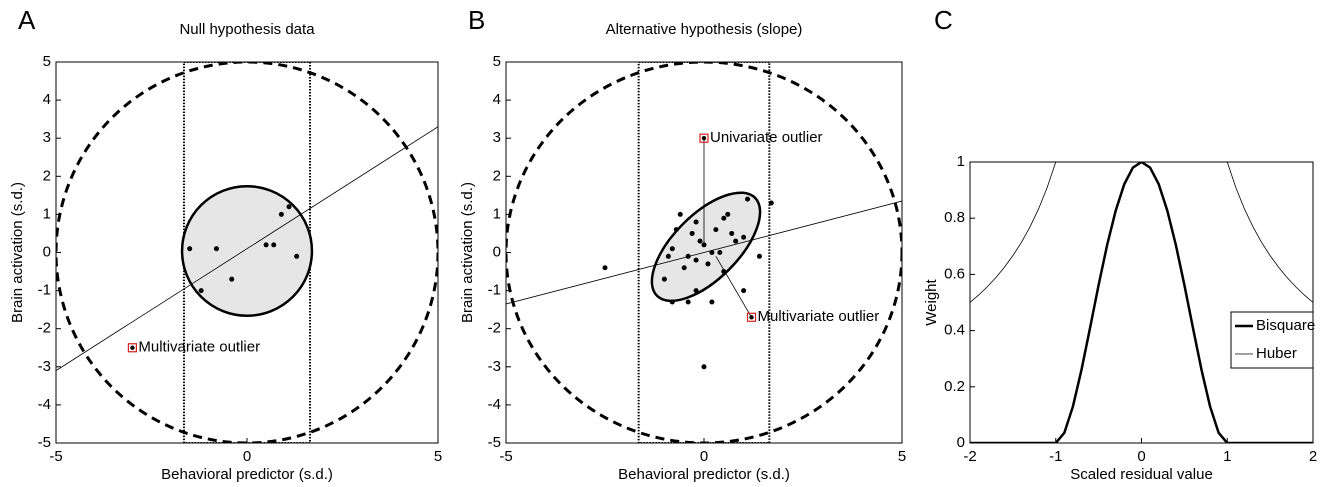 Image resolution: width=1335 pixels, height=487 pixels. I want to click on plot-area, so click(1141, 302).